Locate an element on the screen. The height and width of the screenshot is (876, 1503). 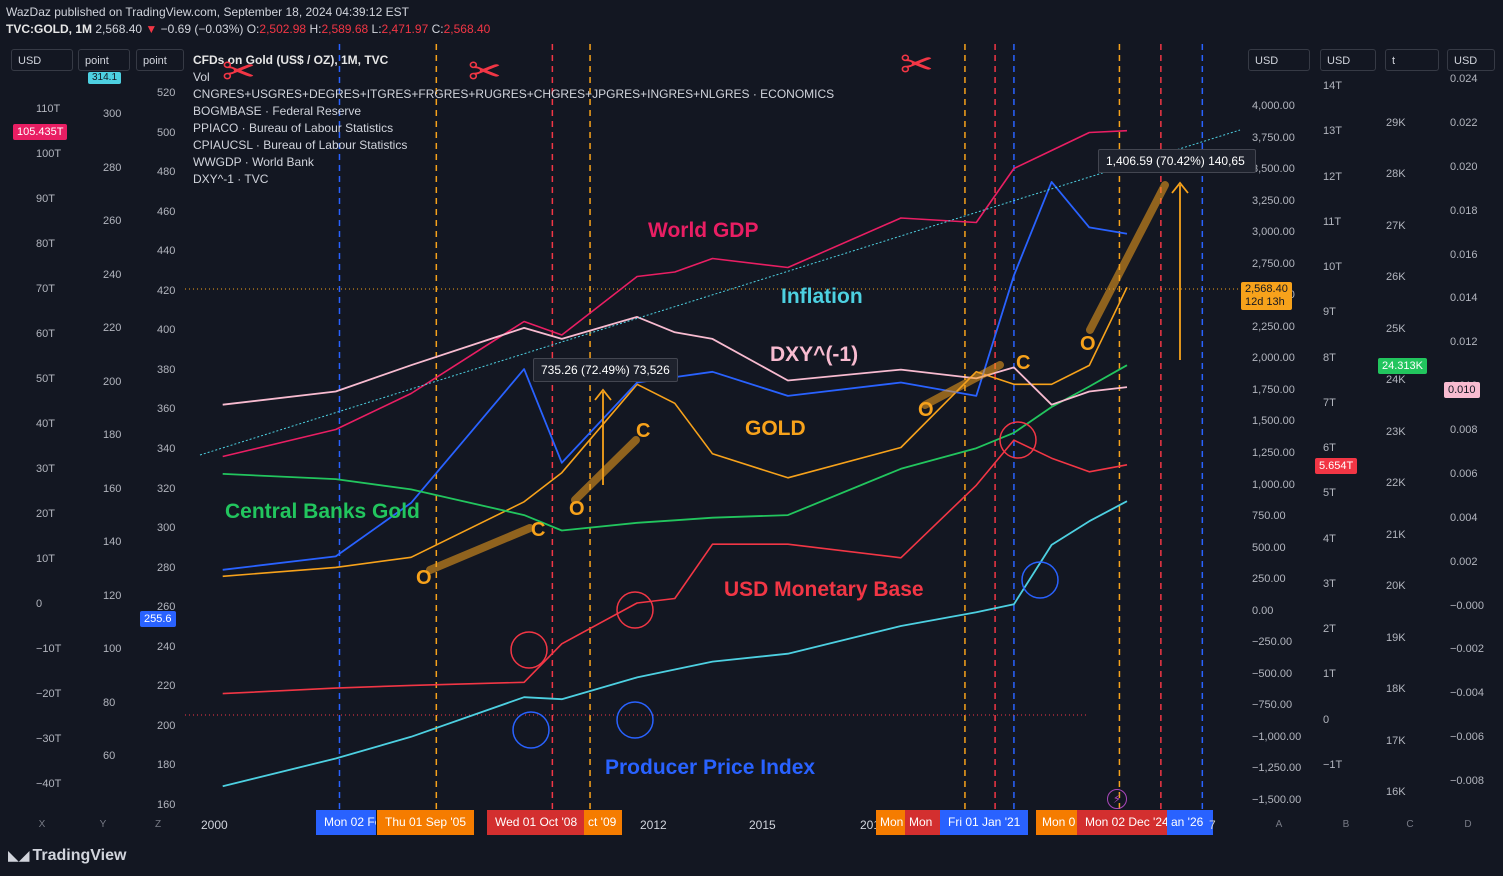
marker-o-3: O is located at coordinates (926, 410).